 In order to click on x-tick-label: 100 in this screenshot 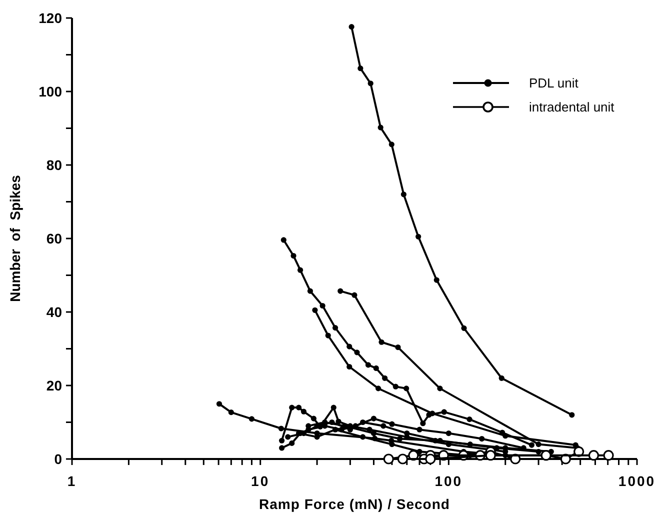, I will do `click(448, 481)`.